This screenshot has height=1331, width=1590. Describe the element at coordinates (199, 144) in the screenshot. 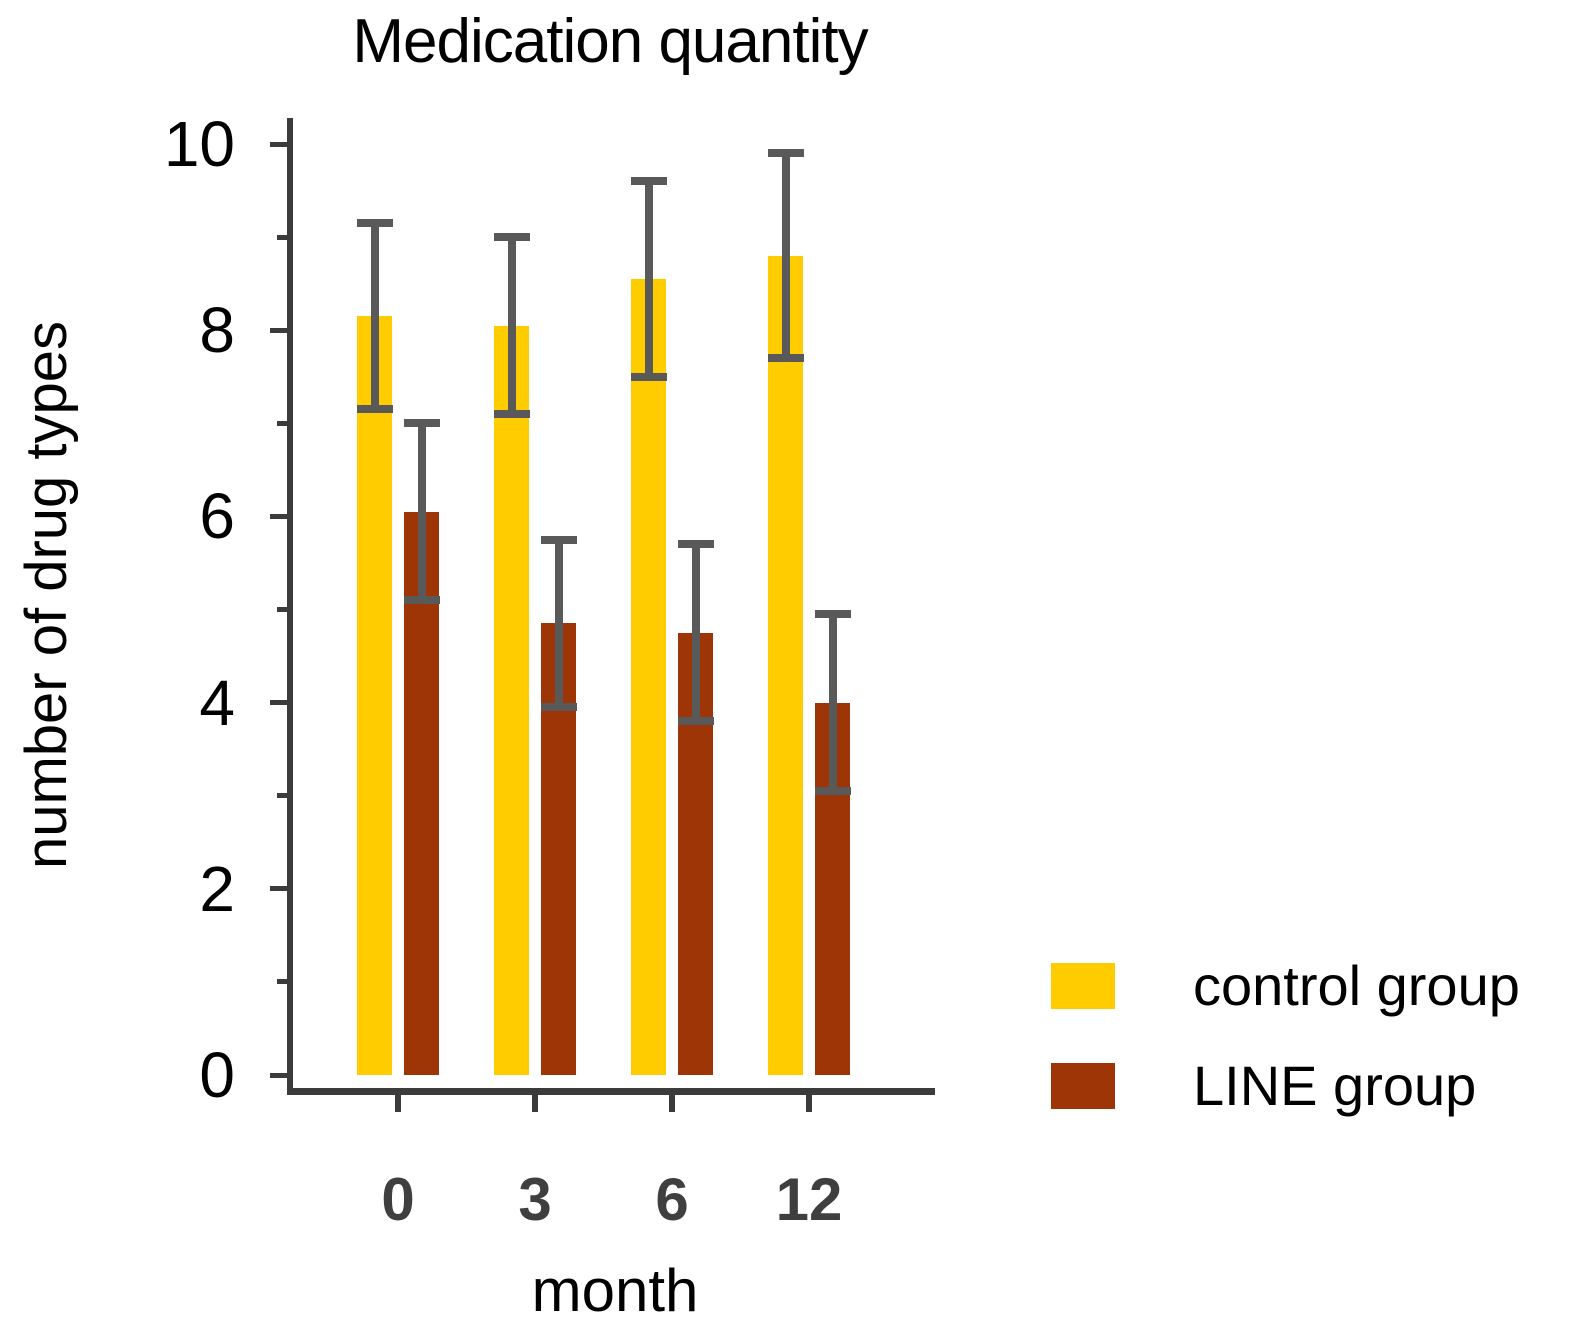

I see `y-tick-label-10: 10` at that location.